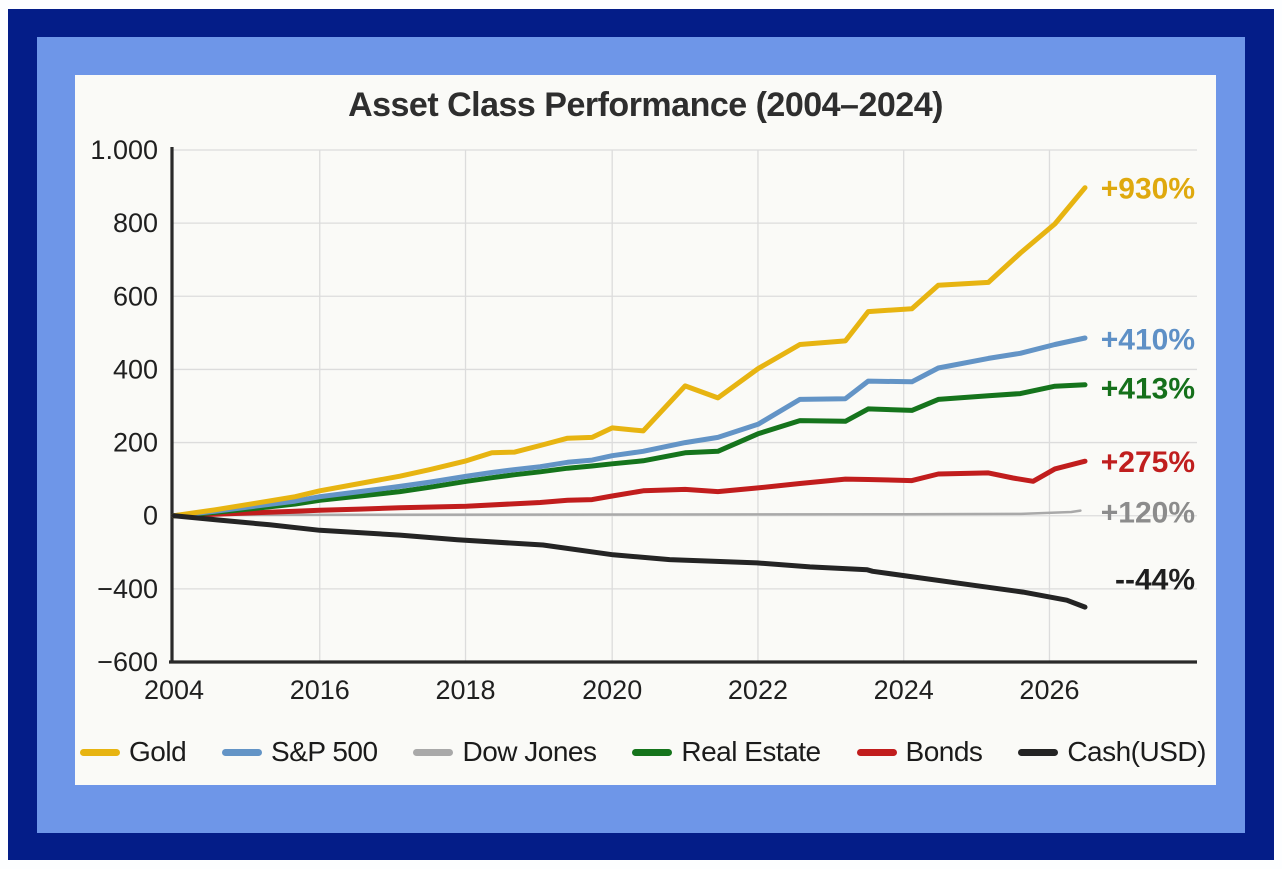 The width and height of the screenshot is (1282, 869). I want to click on y-axis-tick-label: 200, so click(135, 443).